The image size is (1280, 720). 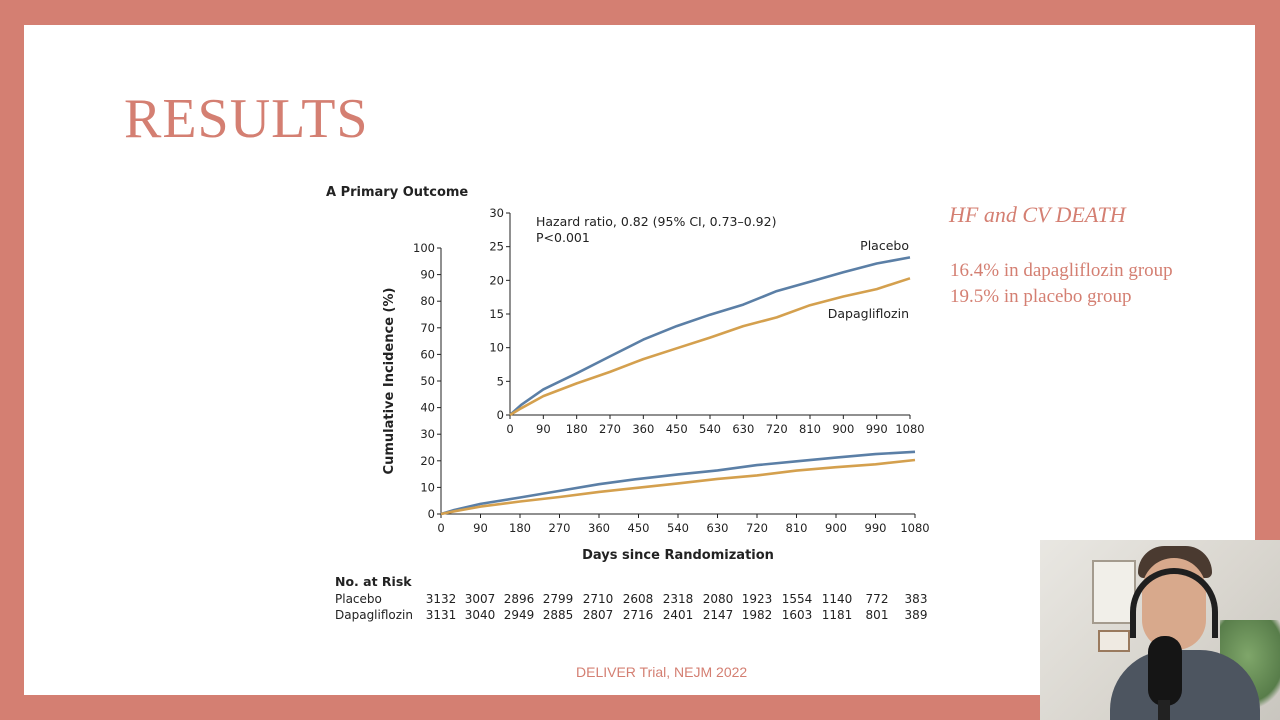 I want to click on microphone-arm, so click(x=1164, y=710).